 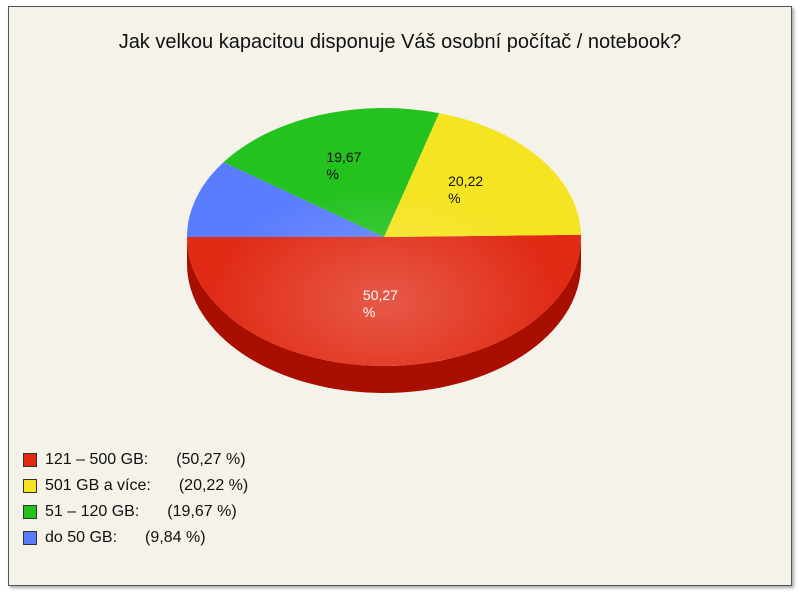 I want to click on pie-side, so click(x=384, y=315).